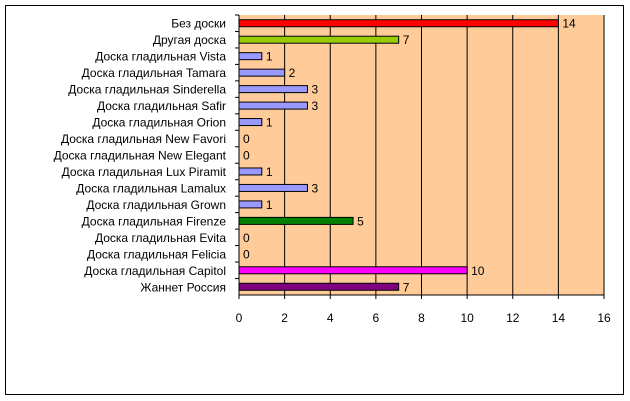 This screenshot has height=401, width=630. What do you see at coordinates (147, 90) in the screenshot?
I see `category-label: Доска гладильная Sinderella` at bounding box center [147, 90].